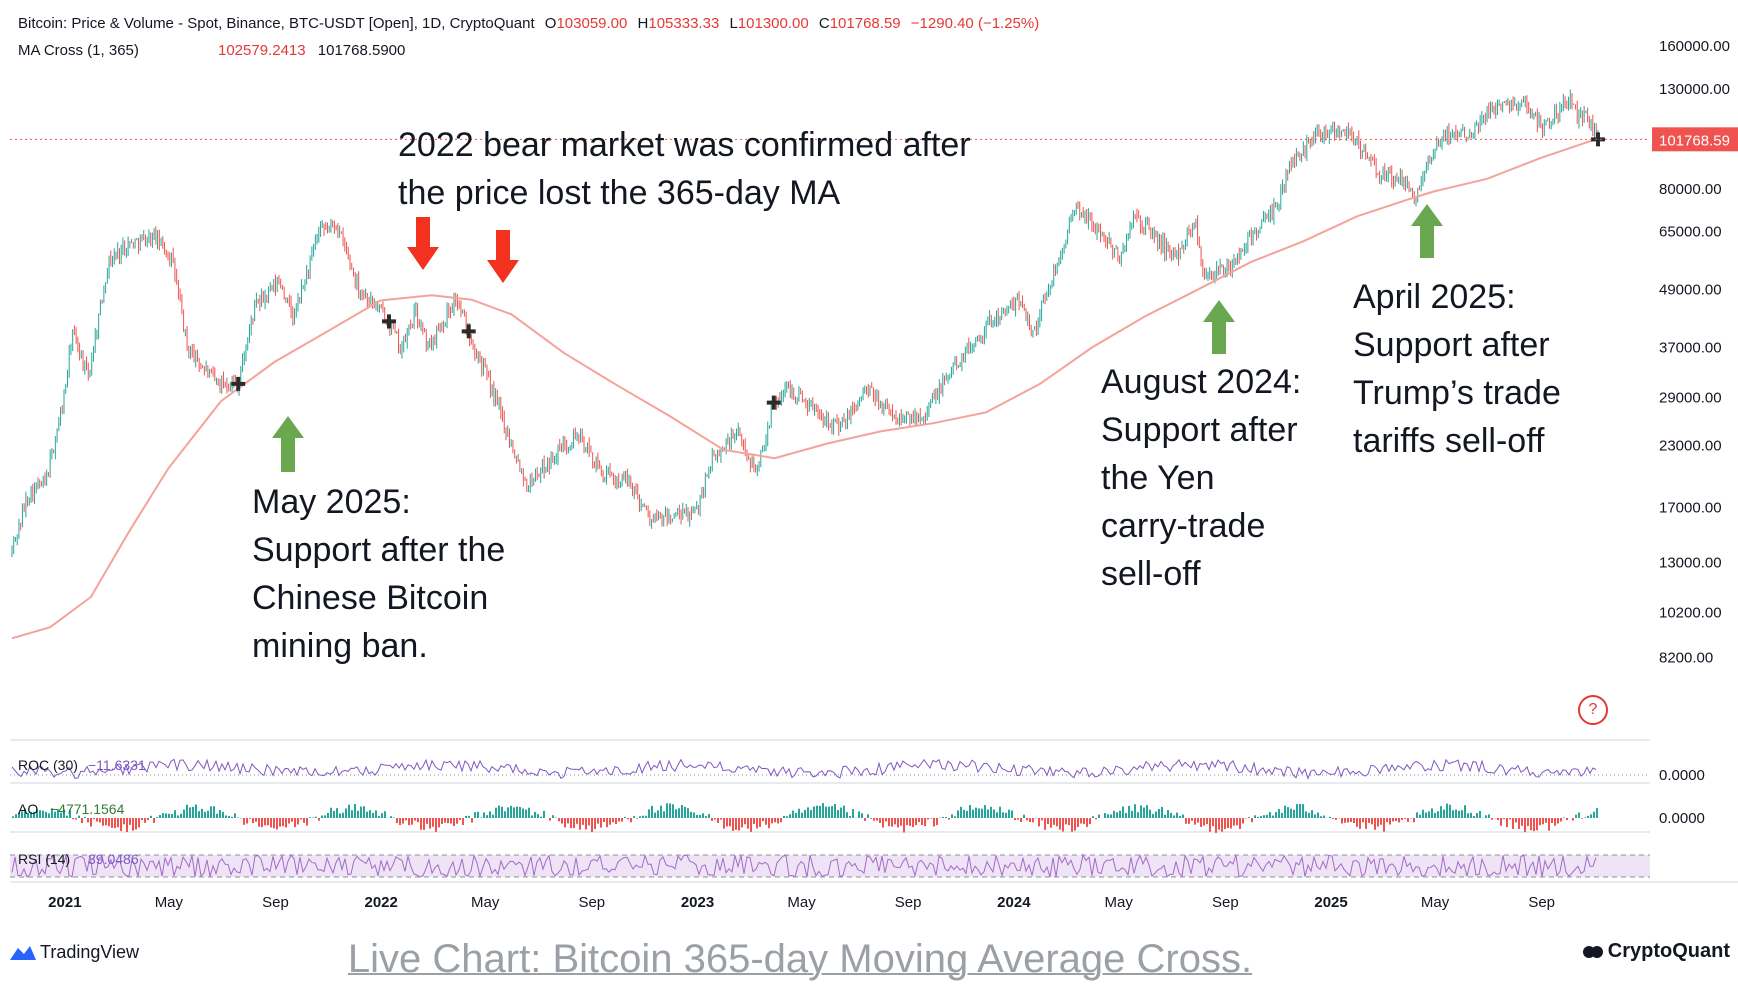 This screenshot has width=1738, height=992. Describe the element at coordinates (1694, 140) in the screenshot. I see `last-price-label: 101768.59` at that location.